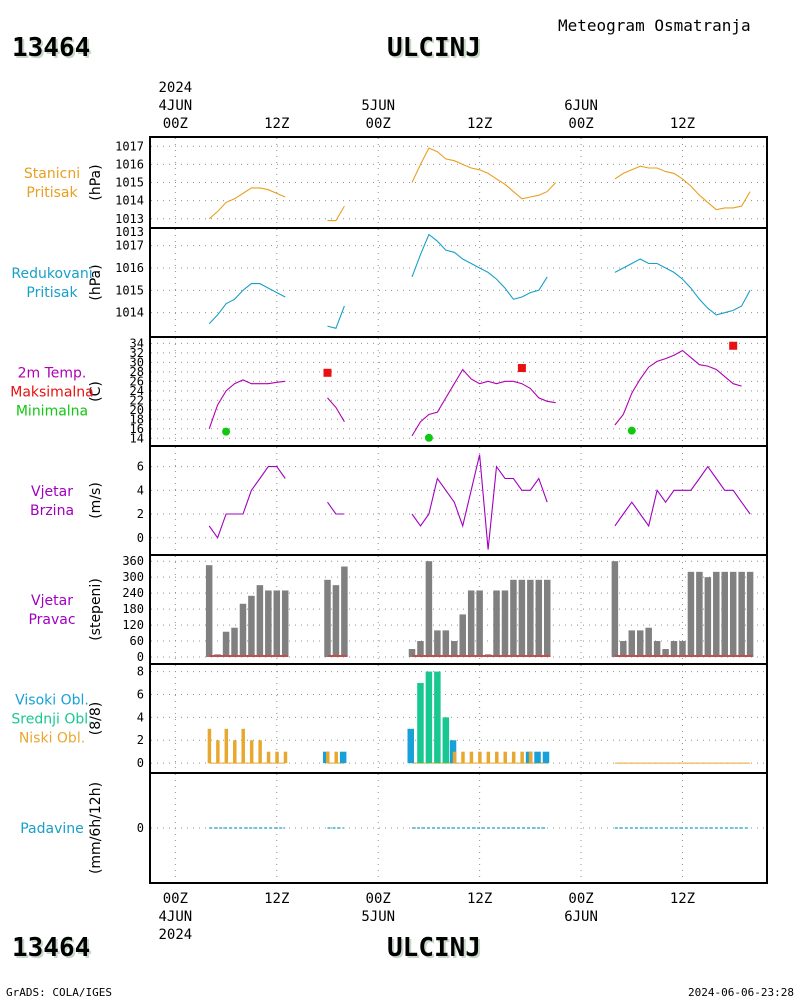 The width and height of the screenshot is (800, 1000). I want to click on date-label-bottom: 4JUN, so click(175, 917).